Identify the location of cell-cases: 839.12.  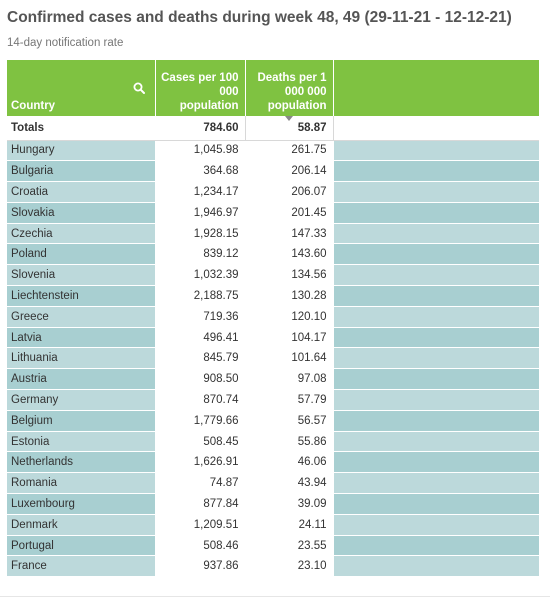
(200, 254).